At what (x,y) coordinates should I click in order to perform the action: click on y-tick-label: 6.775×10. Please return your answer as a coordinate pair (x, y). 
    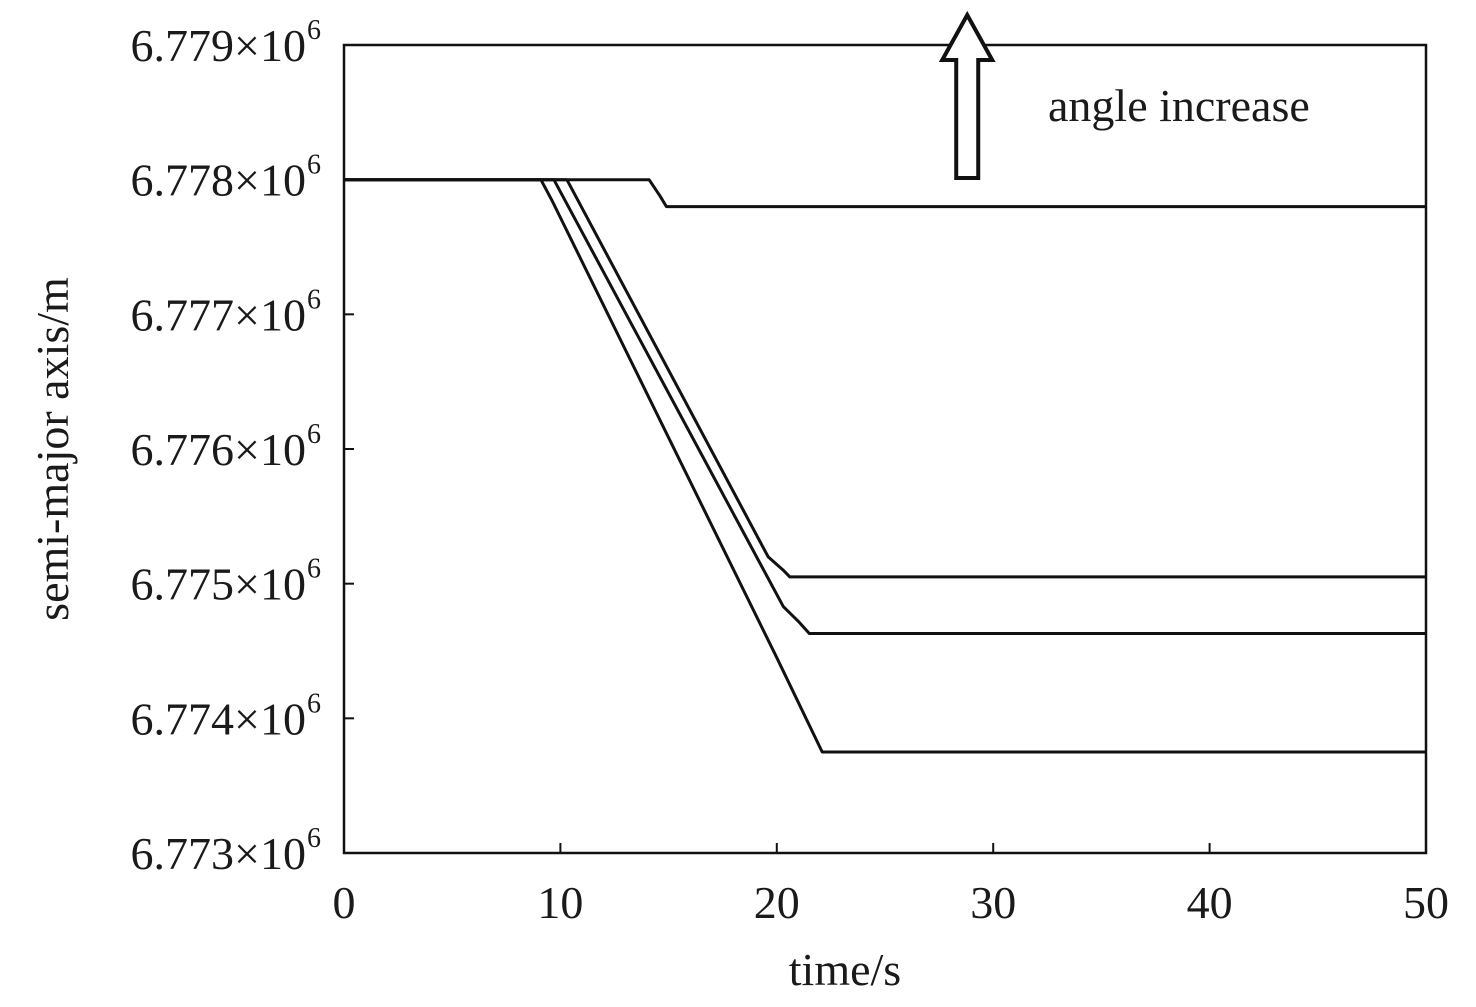
    Looking at the image, I should click on (218, 584).